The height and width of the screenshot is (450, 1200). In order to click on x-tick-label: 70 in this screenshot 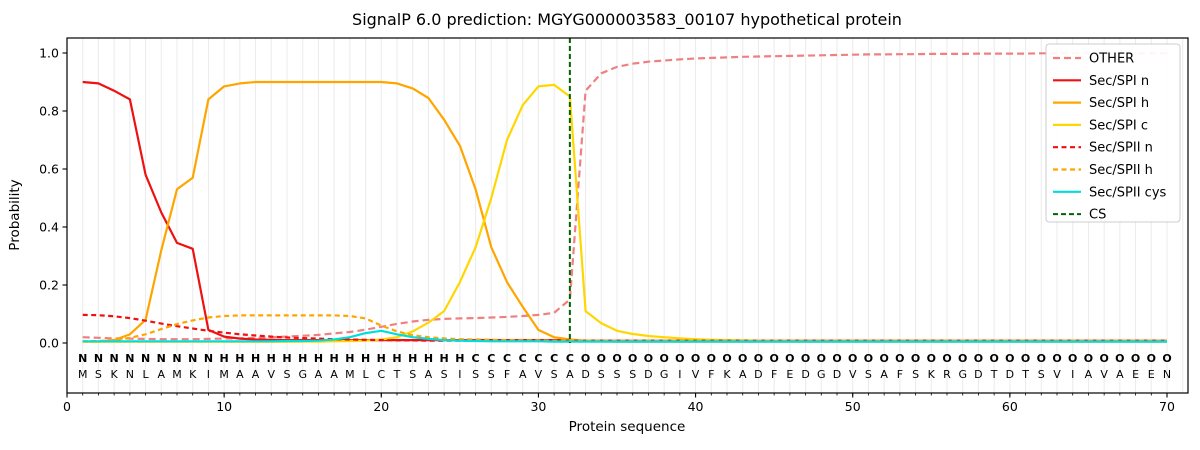, I will do `click(1167, 406)`.